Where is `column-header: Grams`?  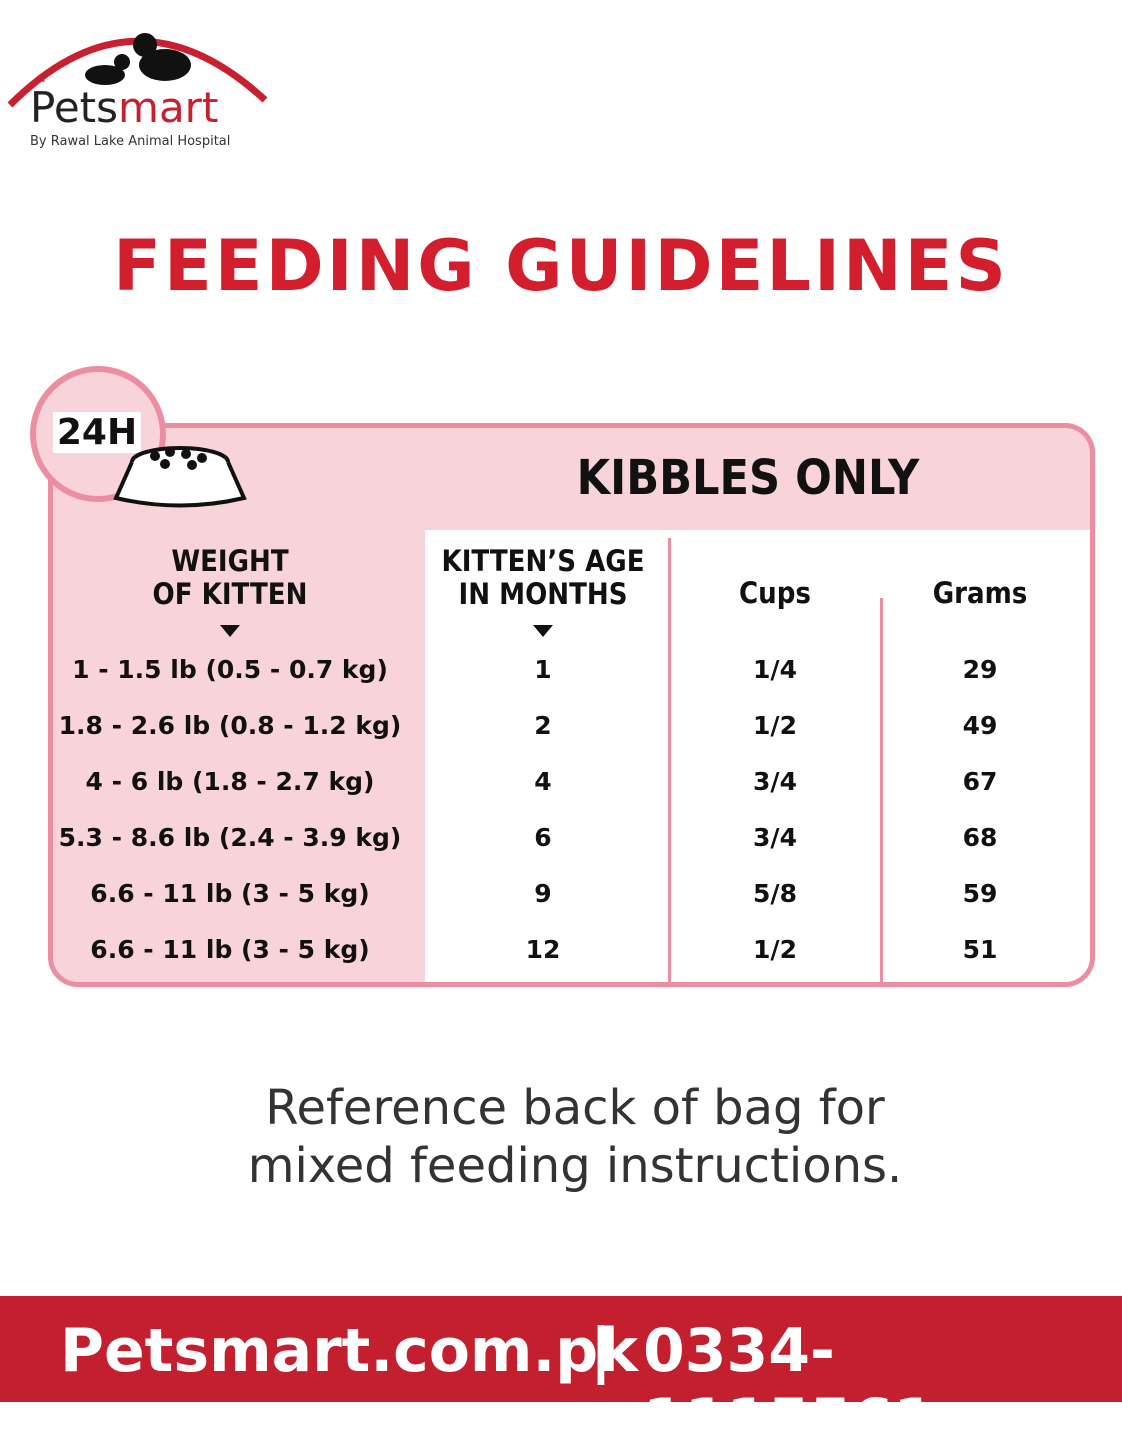
column-header: Grams is located at coordinates (980, 593).